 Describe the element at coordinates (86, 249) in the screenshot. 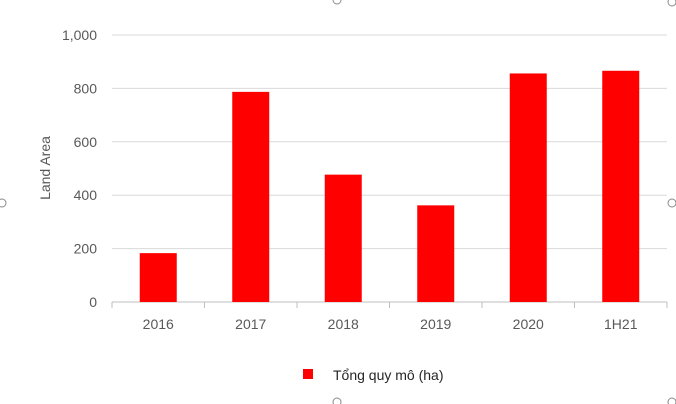

I see `y-tick-label: 200` at that location.